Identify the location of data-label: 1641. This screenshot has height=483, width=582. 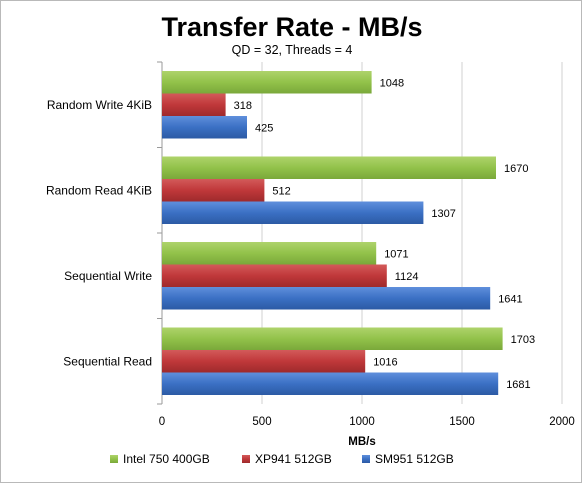
(510, 299).